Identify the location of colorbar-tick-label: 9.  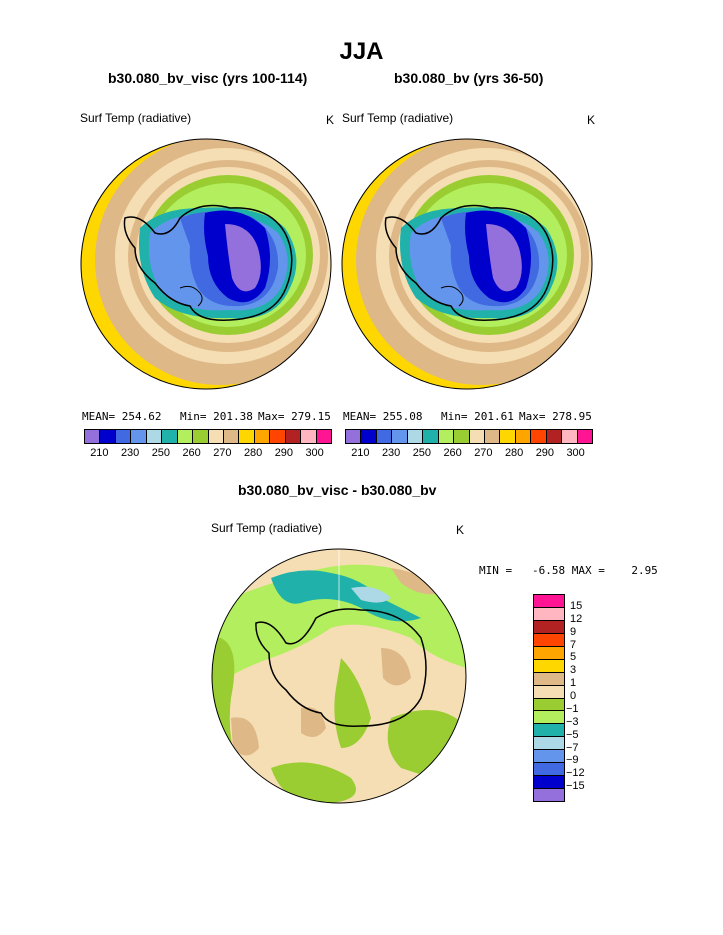
(573, 631).